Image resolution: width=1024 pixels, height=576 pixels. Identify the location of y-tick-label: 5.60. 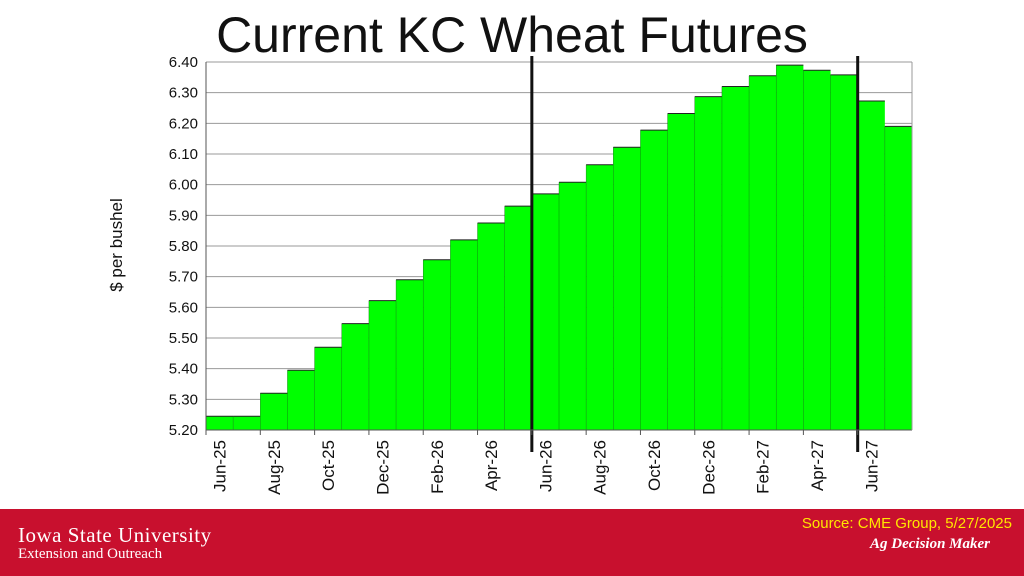
(183, 307).